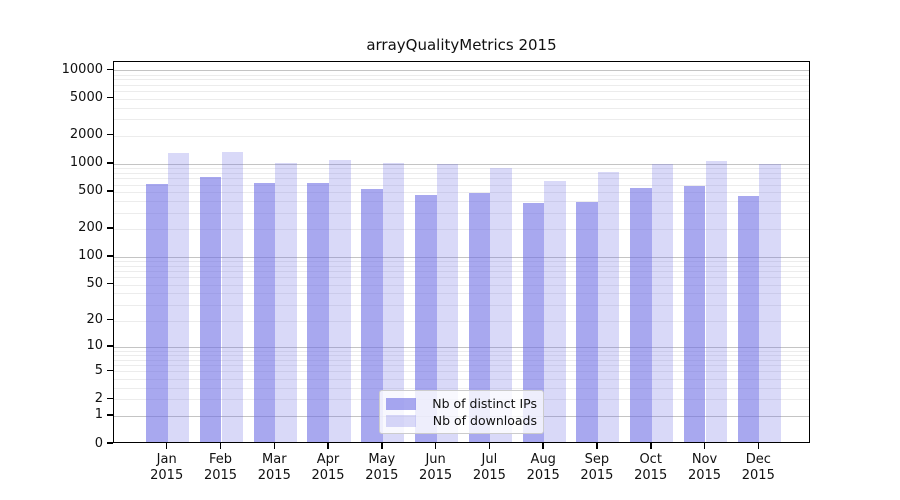 The height and width of the screenshot is (500, 900). What do you see at coordinates (166, 446) in the screenshot?
I see `x-tick-mark-jan` at bounding box center [166, 446].